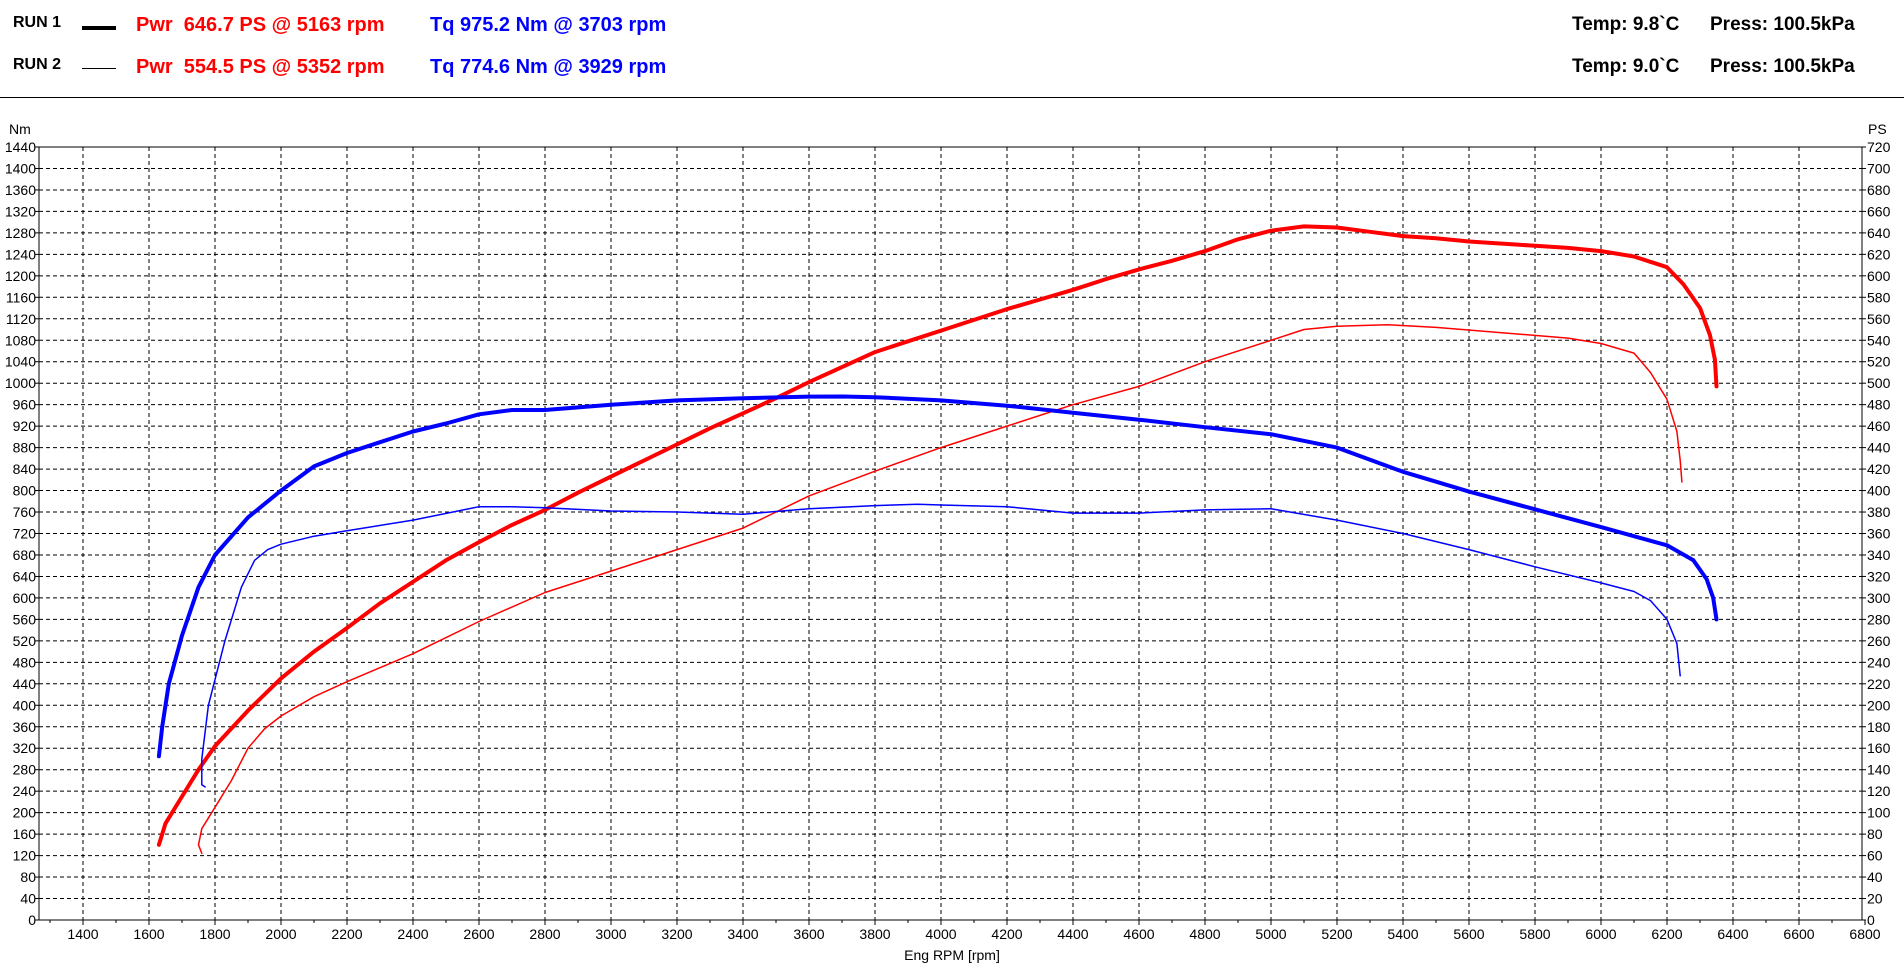  Describe the element at coordinates (1138, 934) in the screenshot. I see `x-tick-label: 4600` at that location.